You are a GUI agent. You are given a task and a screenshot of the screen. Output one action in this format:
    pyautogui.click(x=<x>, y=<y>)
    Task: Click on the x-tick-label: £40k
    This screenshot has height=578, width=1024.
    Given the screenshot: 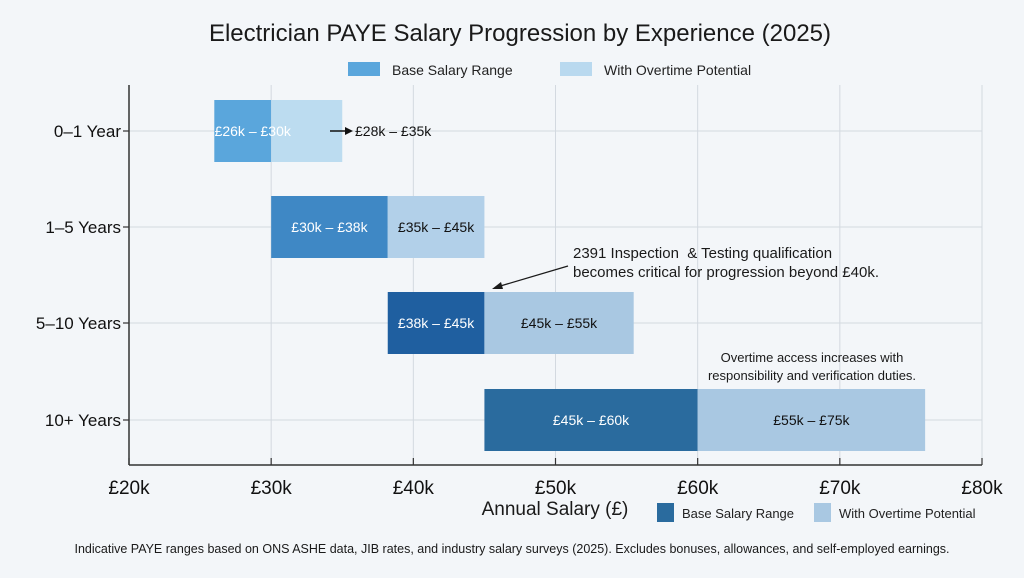 What is the action you would take?
    pyautogui.click(x=414, y=488)
    